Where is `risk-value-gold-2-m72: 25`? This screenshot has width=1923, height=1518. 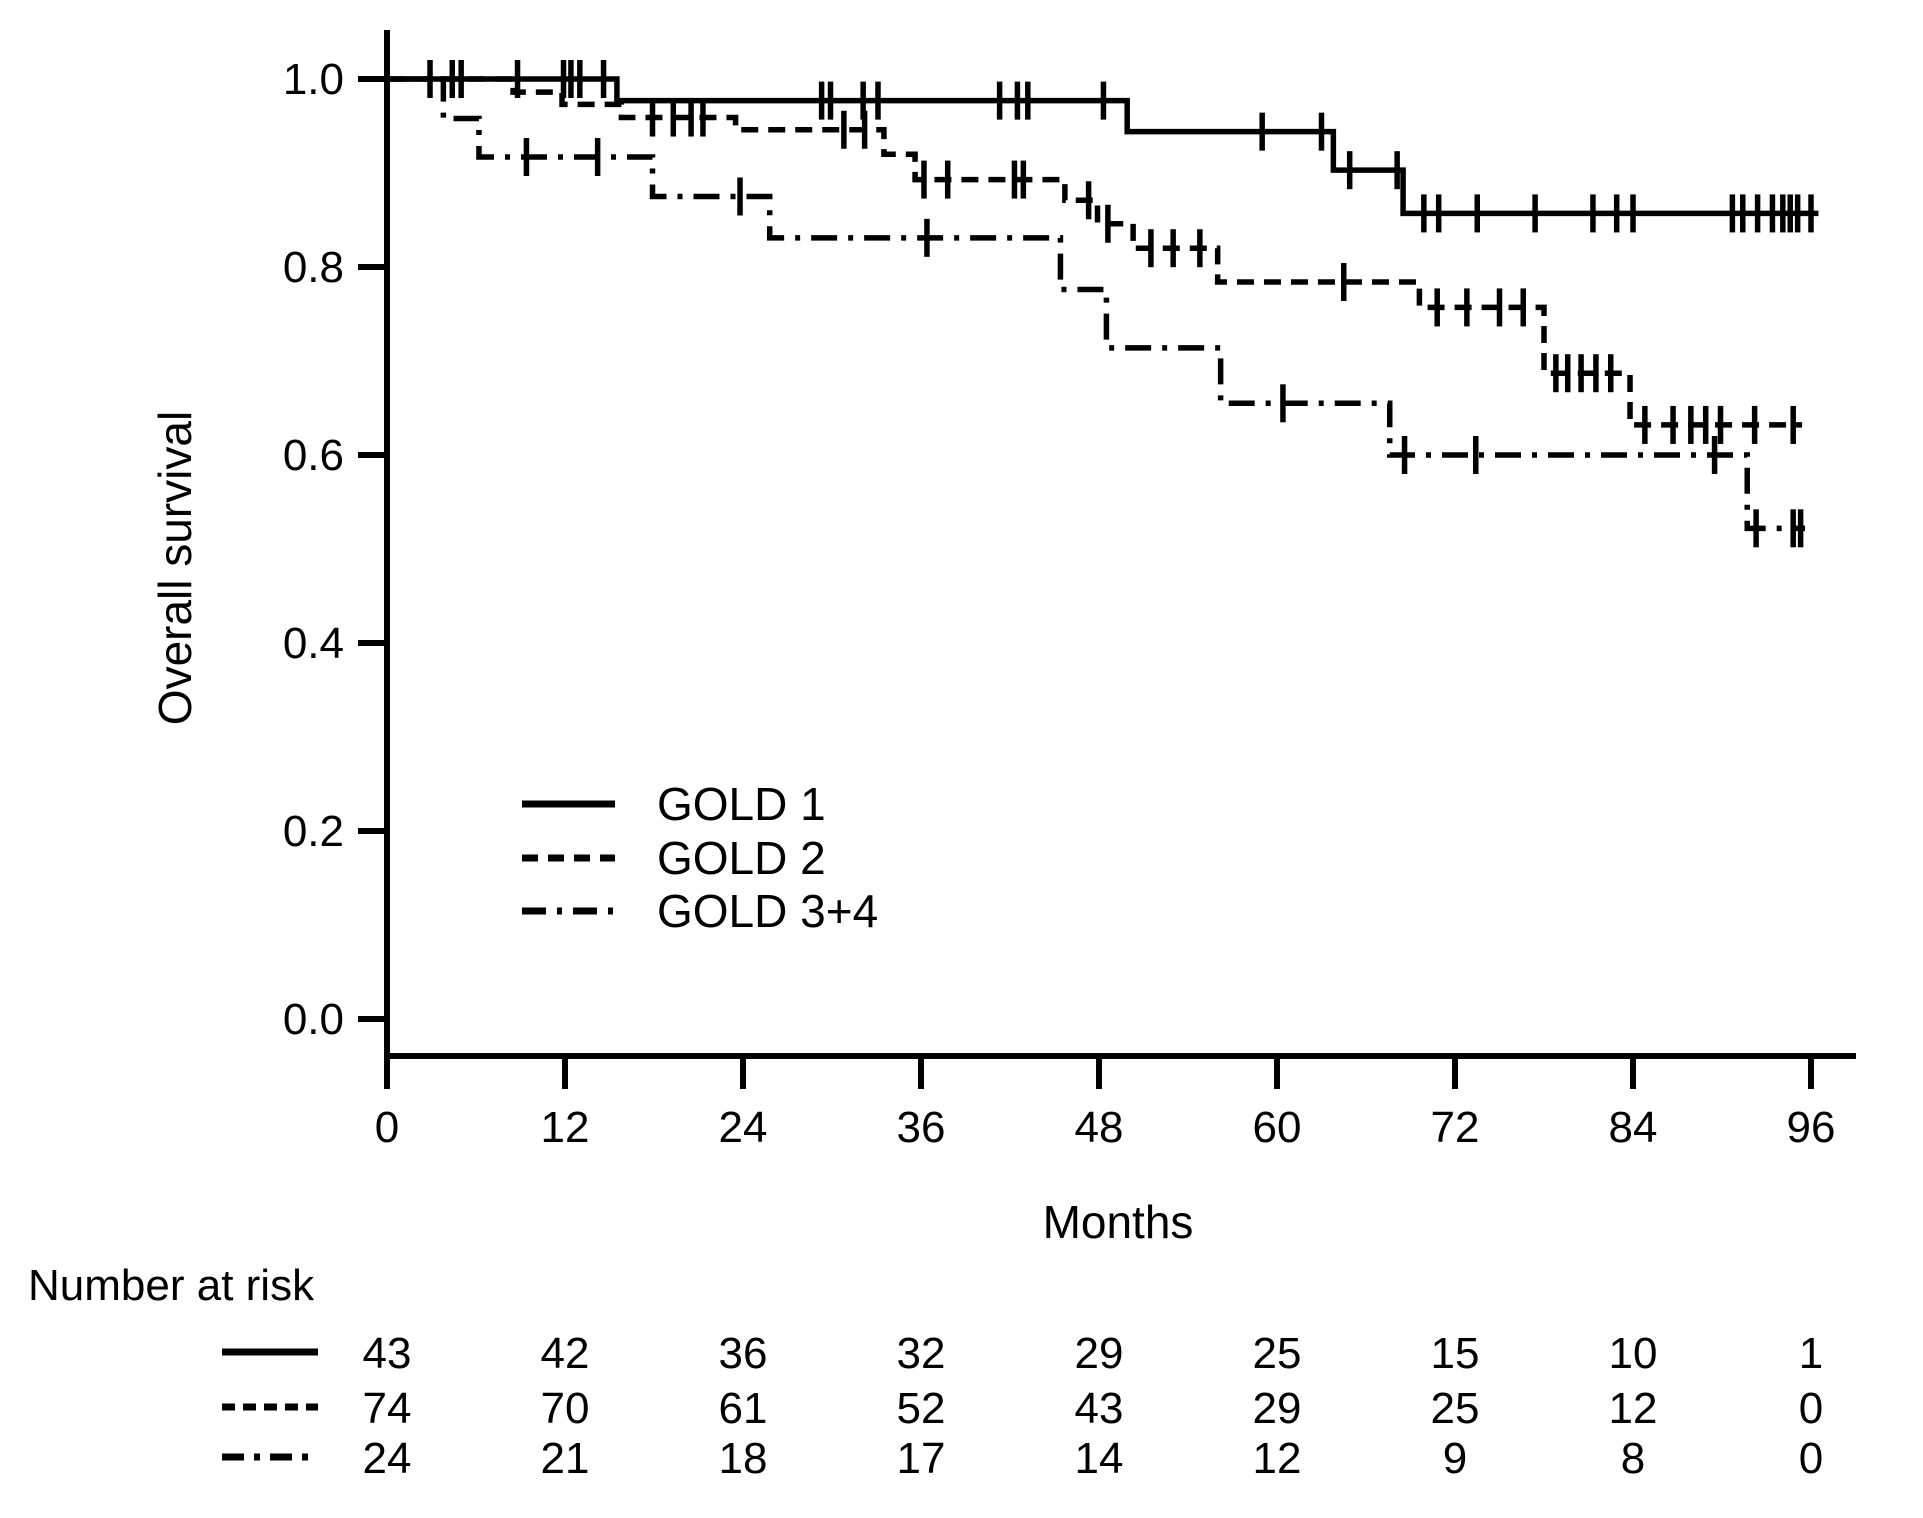
risk-value-gold-2-m72: 25 is located at coordinates (1455, 1408).